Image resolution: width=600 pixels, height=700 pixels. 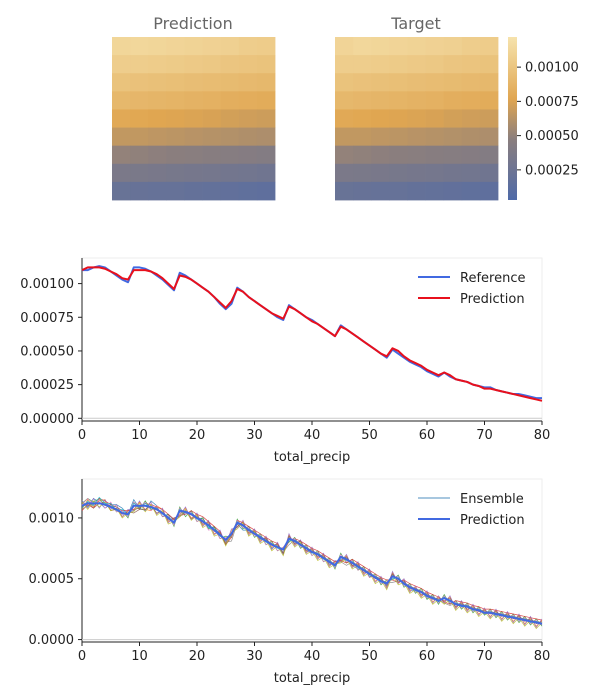 What do you see at coordinates (52, 518) in the screenshot?
I see `y-tick-label: 0.0010` at bounding box center [52, 518].